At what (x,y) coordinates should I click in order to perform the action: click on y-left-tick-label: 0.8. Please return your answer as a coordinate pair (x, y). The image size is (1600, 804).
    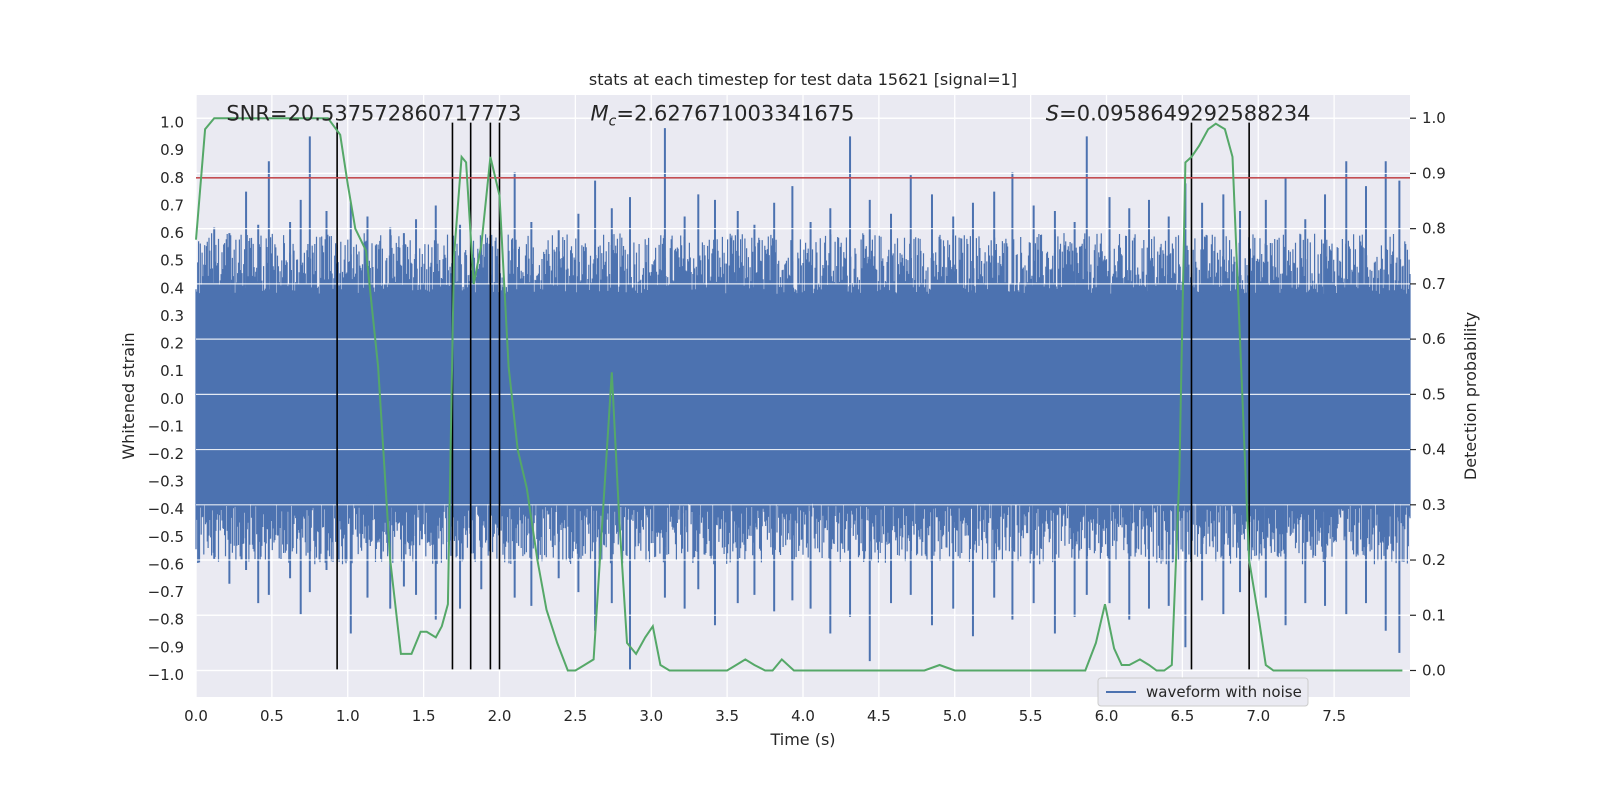
    Looking at the image, I should click on (172, 178).